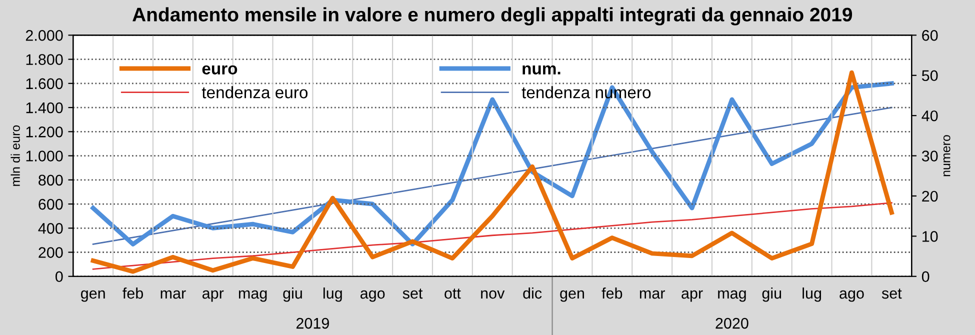  I want to click on y2-tick-label: 20, so click(930, 196).